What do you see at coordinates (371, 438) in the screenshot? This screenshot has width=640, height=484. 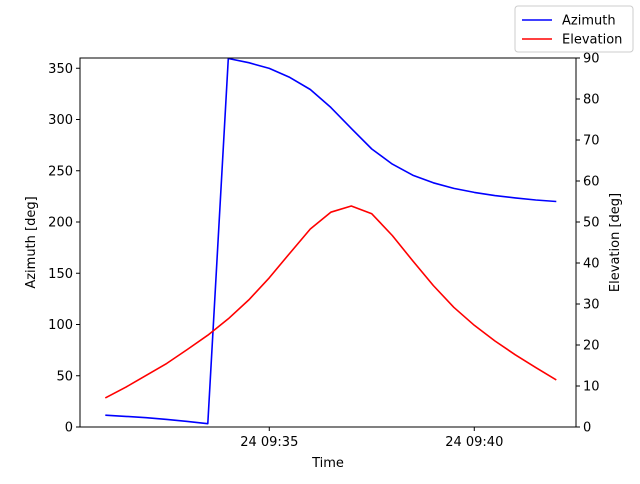 I see `x-axis-ticks: 24 09:35 24 09:40` at bounding box center [371, 438].